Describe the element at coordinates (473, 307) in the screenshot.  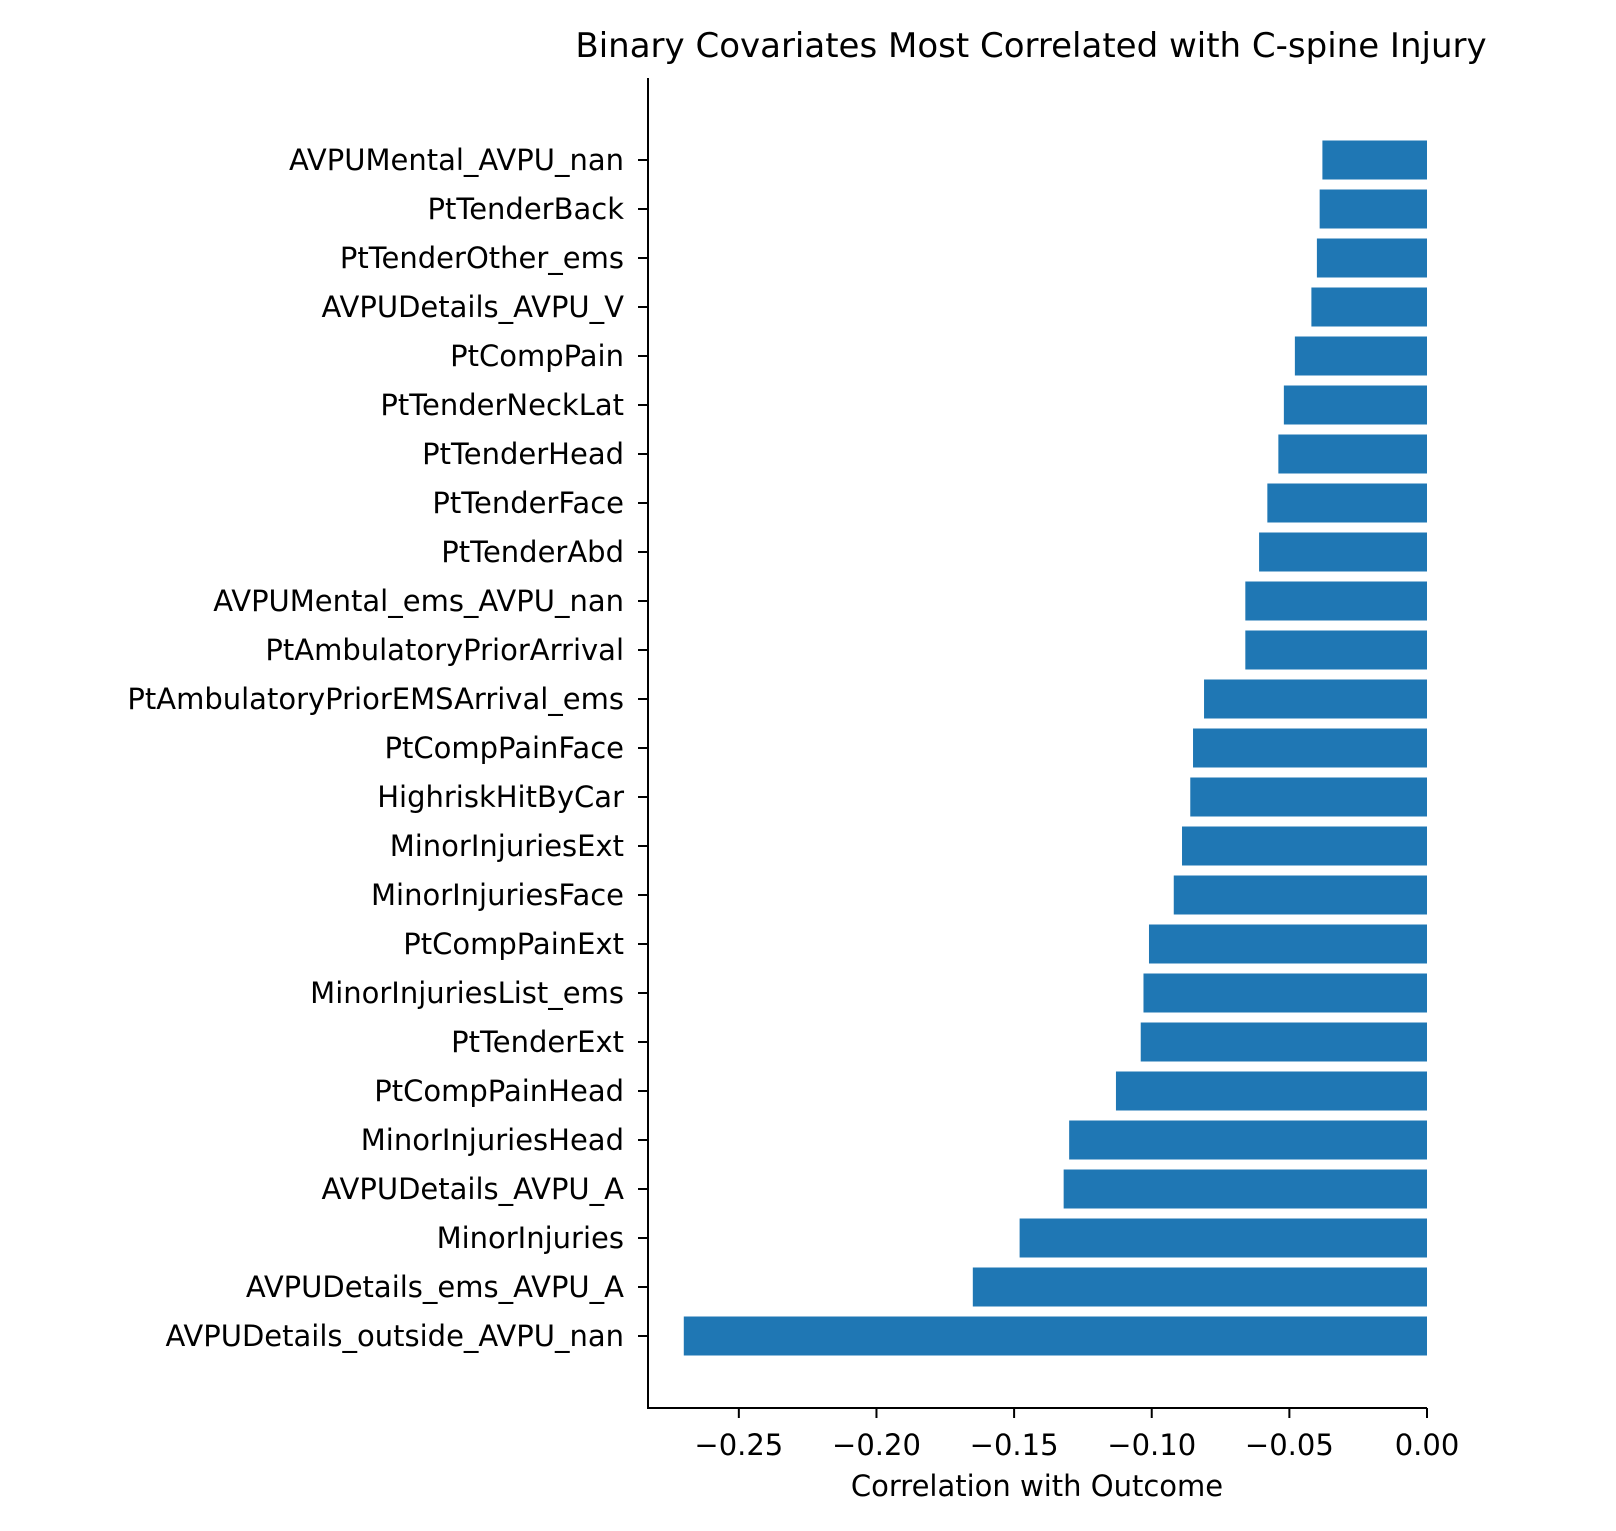
I see `y-tick-label: AVPUDetails_AVPU_V` at that location.